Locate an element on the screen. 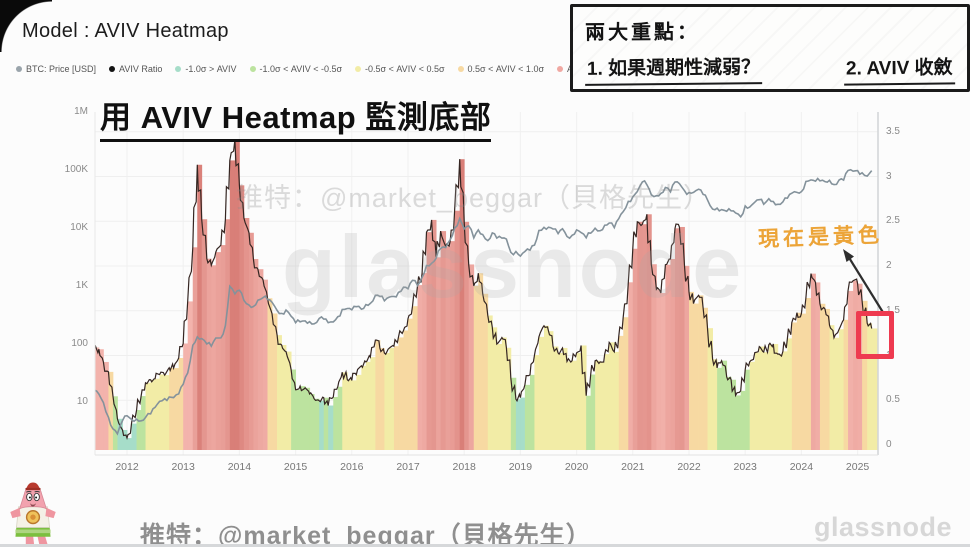  x-axis-year-tick: 2017 is located at coordinates (408, 467).